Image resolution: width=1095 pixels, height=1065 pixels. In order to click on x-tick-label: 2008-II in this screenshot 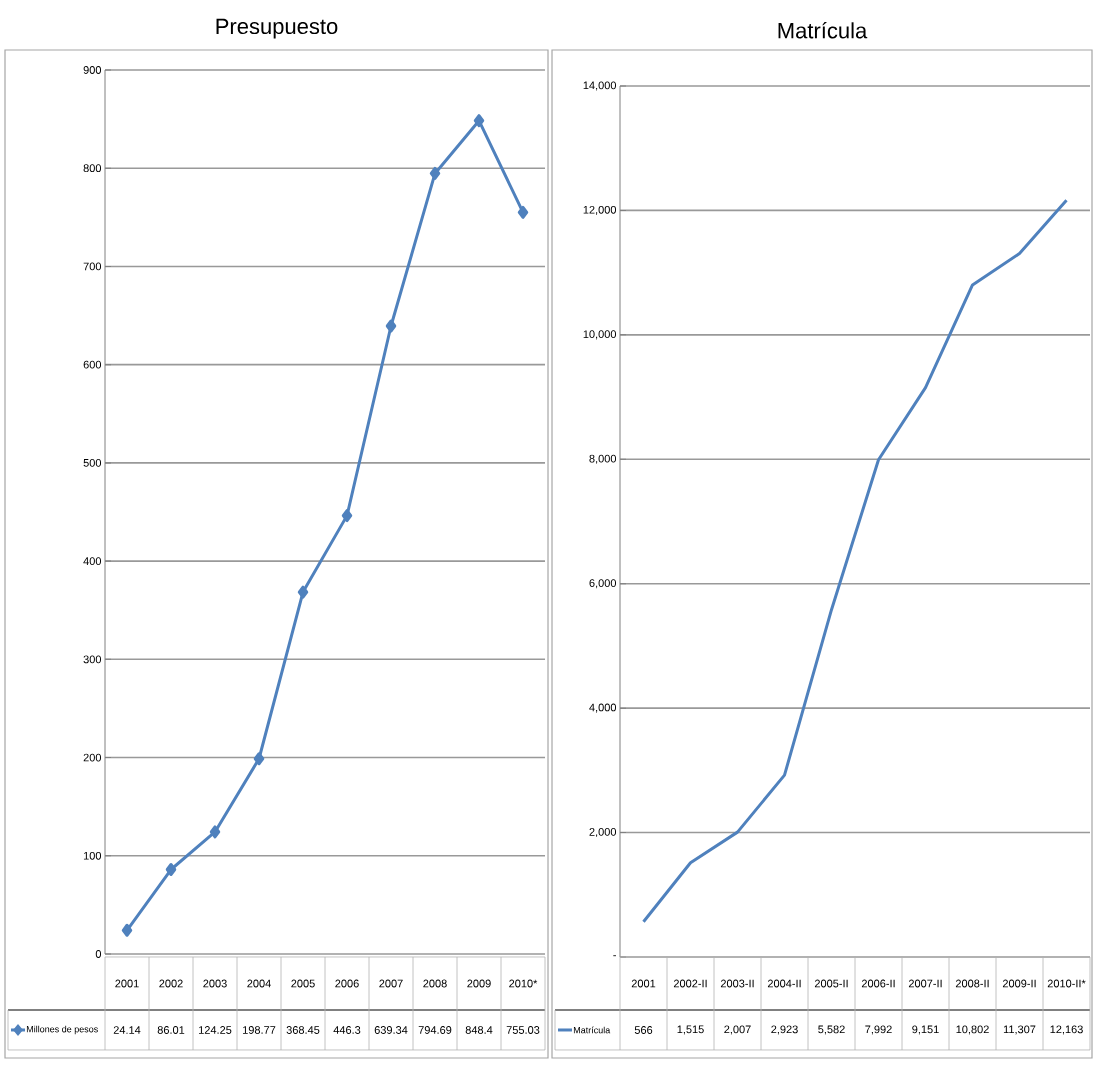, I will do `click(972, 983)`.